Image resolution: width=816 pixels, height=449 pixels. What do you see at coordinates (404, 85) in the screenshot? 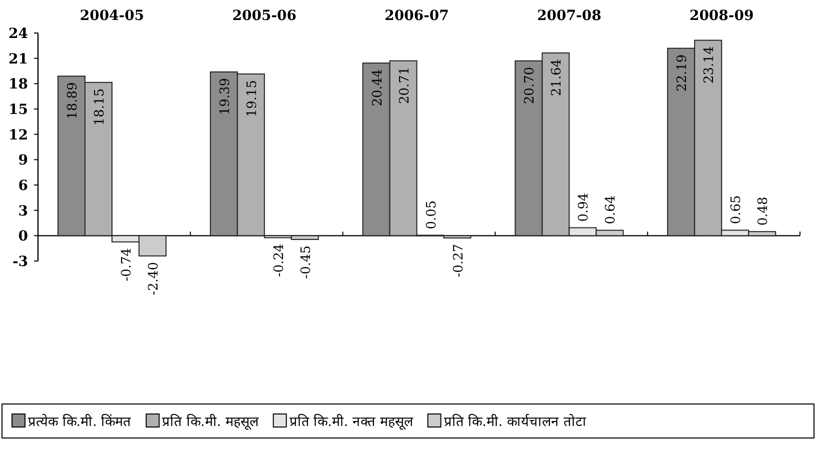
I see `data-label: 20.71` at bounding box center [404, 85].